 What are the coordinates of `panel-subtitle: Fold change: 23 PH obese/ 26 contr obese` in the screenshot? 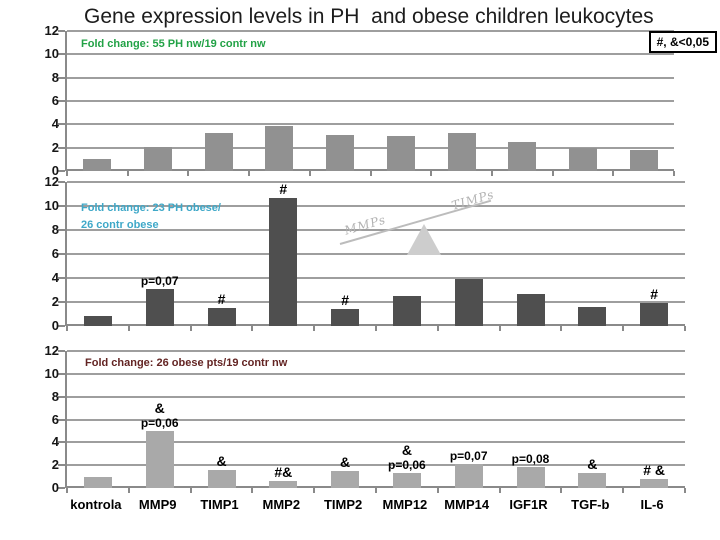 It's located at (166, 217).